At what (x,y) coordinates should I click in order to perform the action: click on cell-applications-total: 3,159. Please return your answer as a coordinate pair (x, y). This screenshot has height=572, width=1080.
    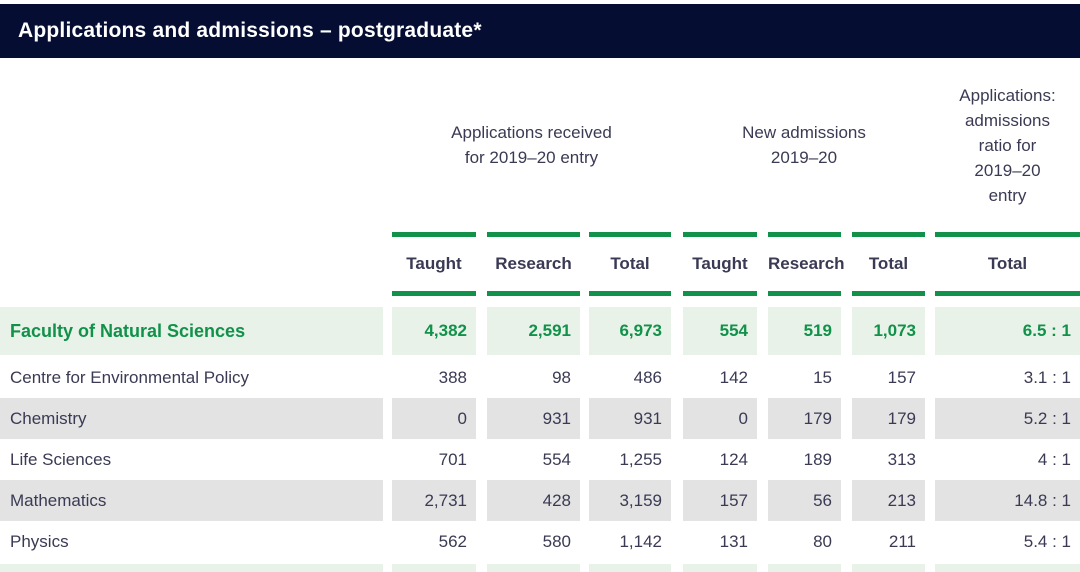
    Looking at the image, I should click on (630, 500).